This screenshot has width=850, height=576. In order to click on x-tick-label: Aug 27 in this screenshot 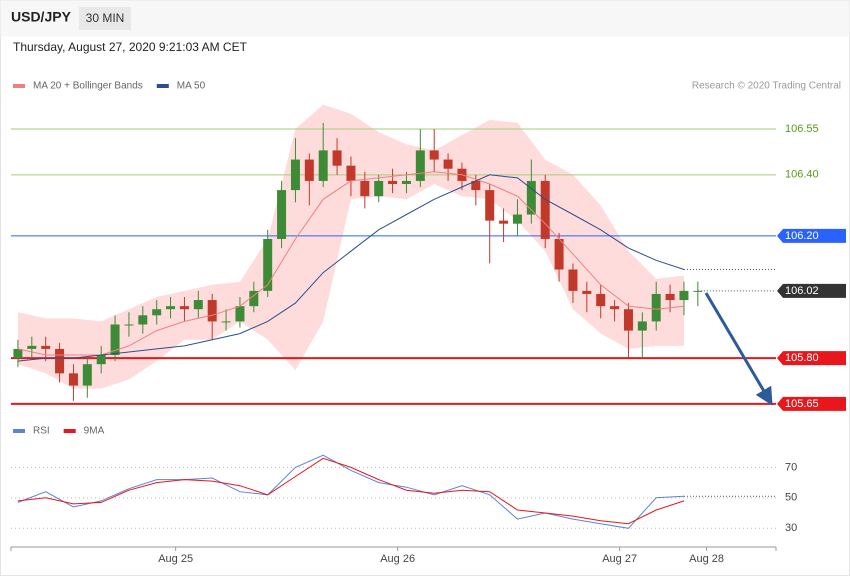, I will do `click(619, 559)`.